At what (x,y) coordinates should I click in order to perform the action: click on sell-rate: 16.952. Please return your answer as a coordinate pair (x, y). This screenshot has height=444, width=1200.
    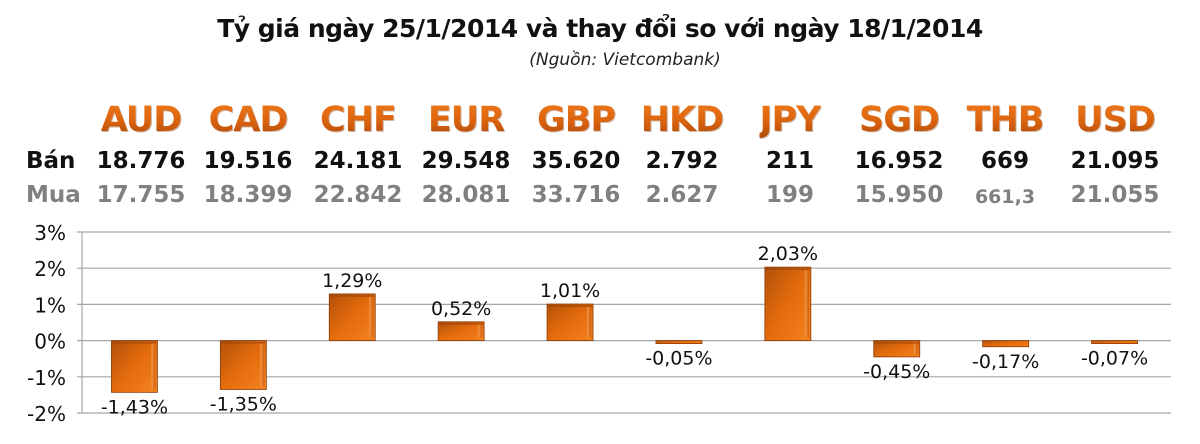
    Looking at the image, I should click on (899, 161).